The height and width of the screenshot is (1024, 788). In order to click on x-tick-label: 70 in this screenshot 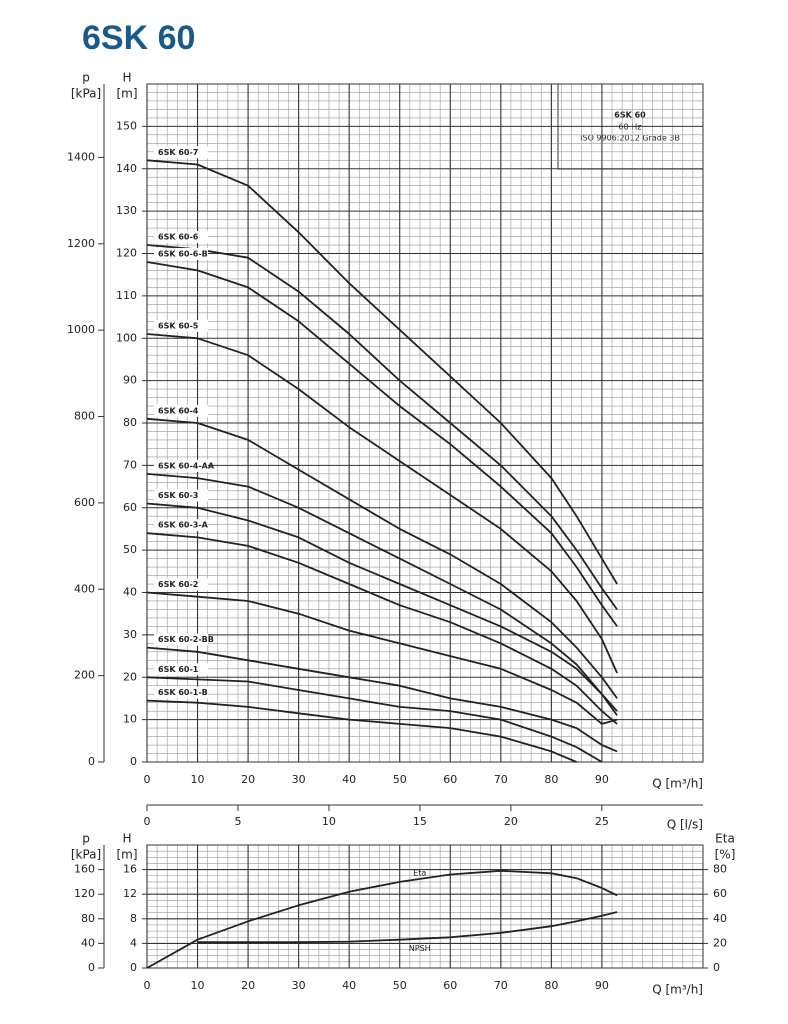, I will do `click(501, 779)`.